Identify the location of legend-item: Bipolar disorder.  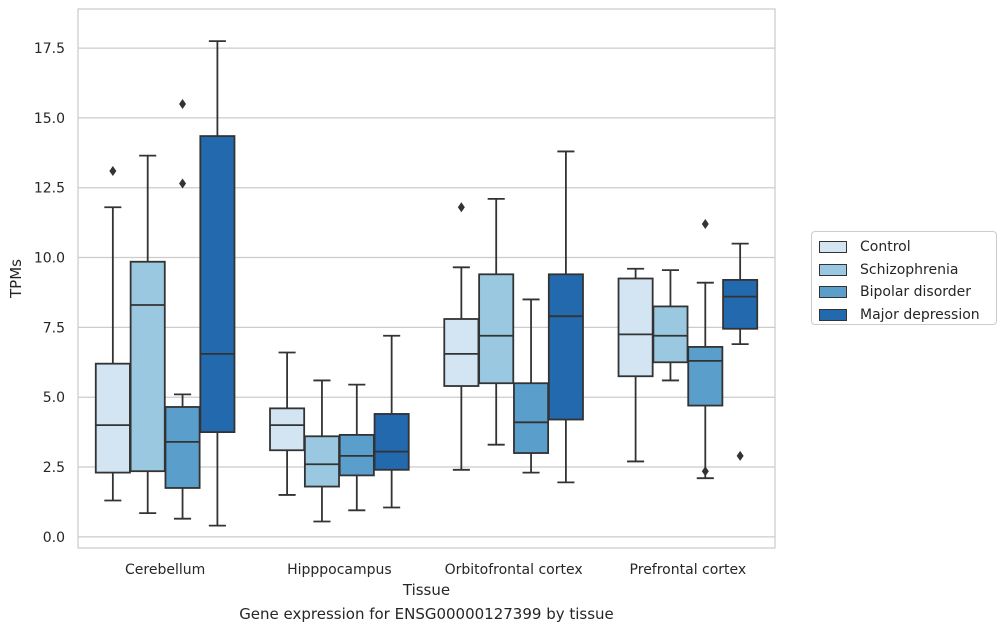
(907, 292).